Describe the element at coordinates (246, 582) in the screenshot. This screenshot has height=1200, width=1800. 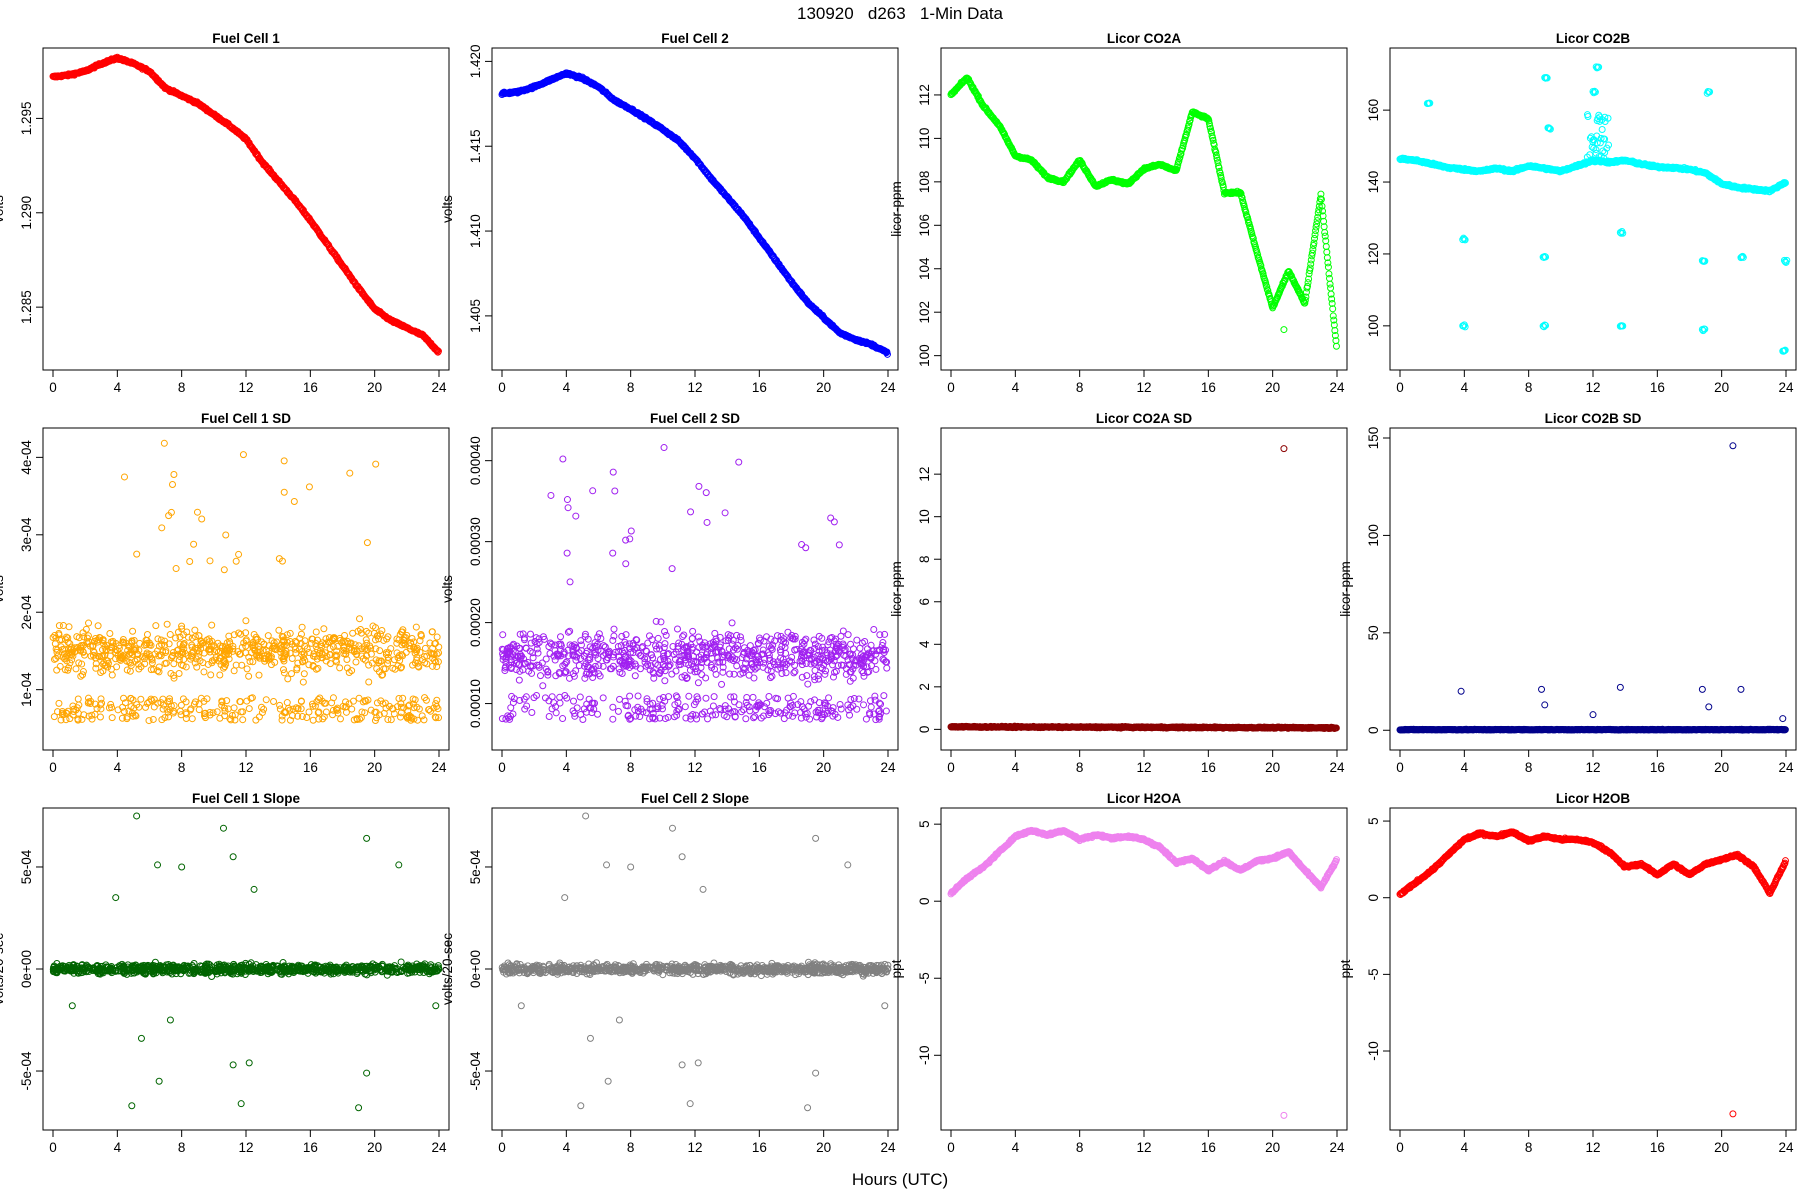
I see `data-points` at that location.